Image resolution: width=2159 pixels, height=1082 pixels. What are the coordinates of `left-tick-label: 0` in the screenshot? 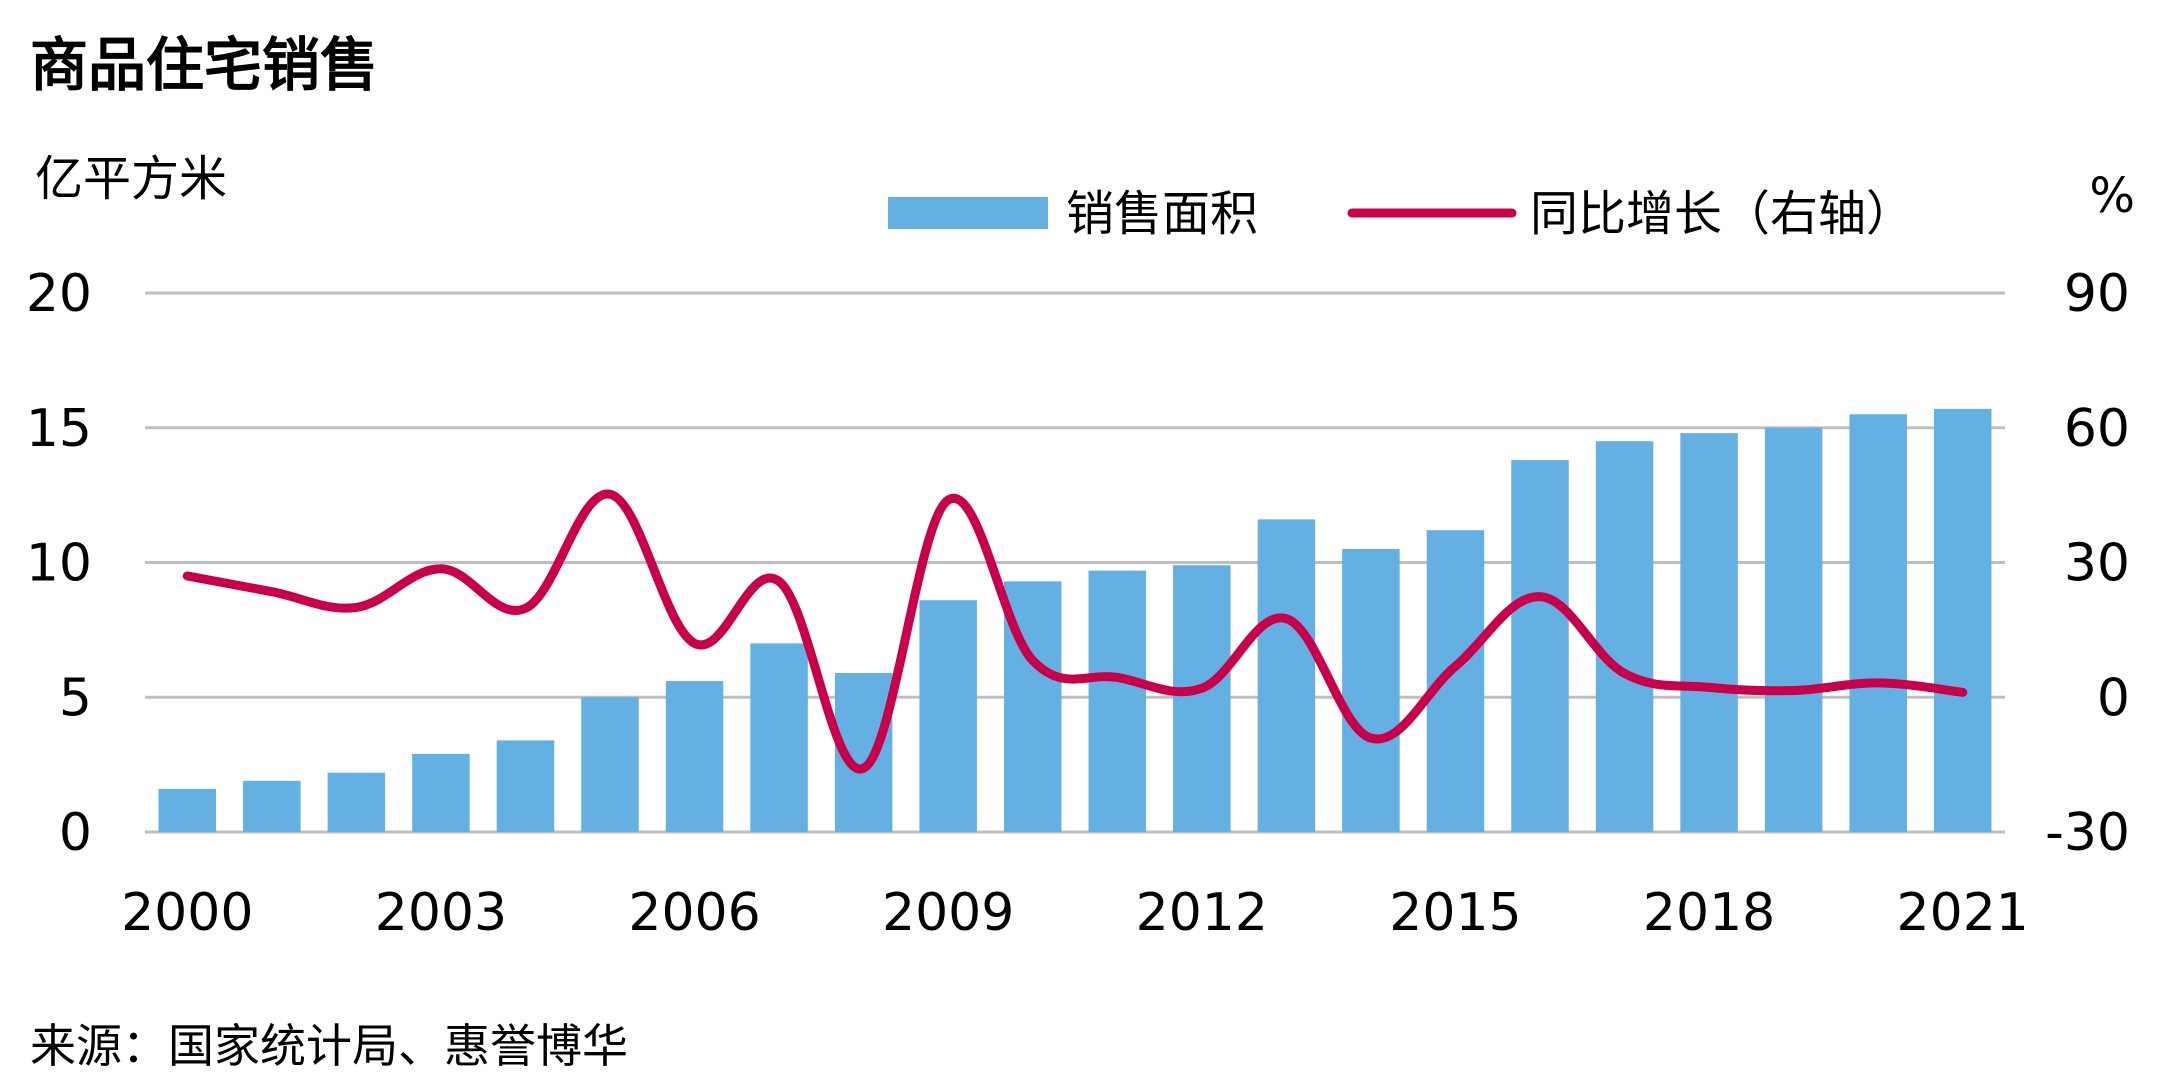 It's located at (75, 833).